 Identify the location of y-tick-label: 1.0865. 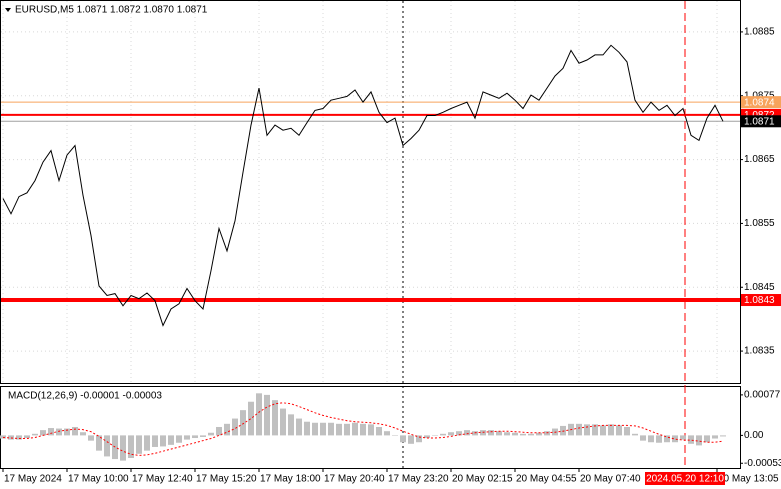
(759, 159).